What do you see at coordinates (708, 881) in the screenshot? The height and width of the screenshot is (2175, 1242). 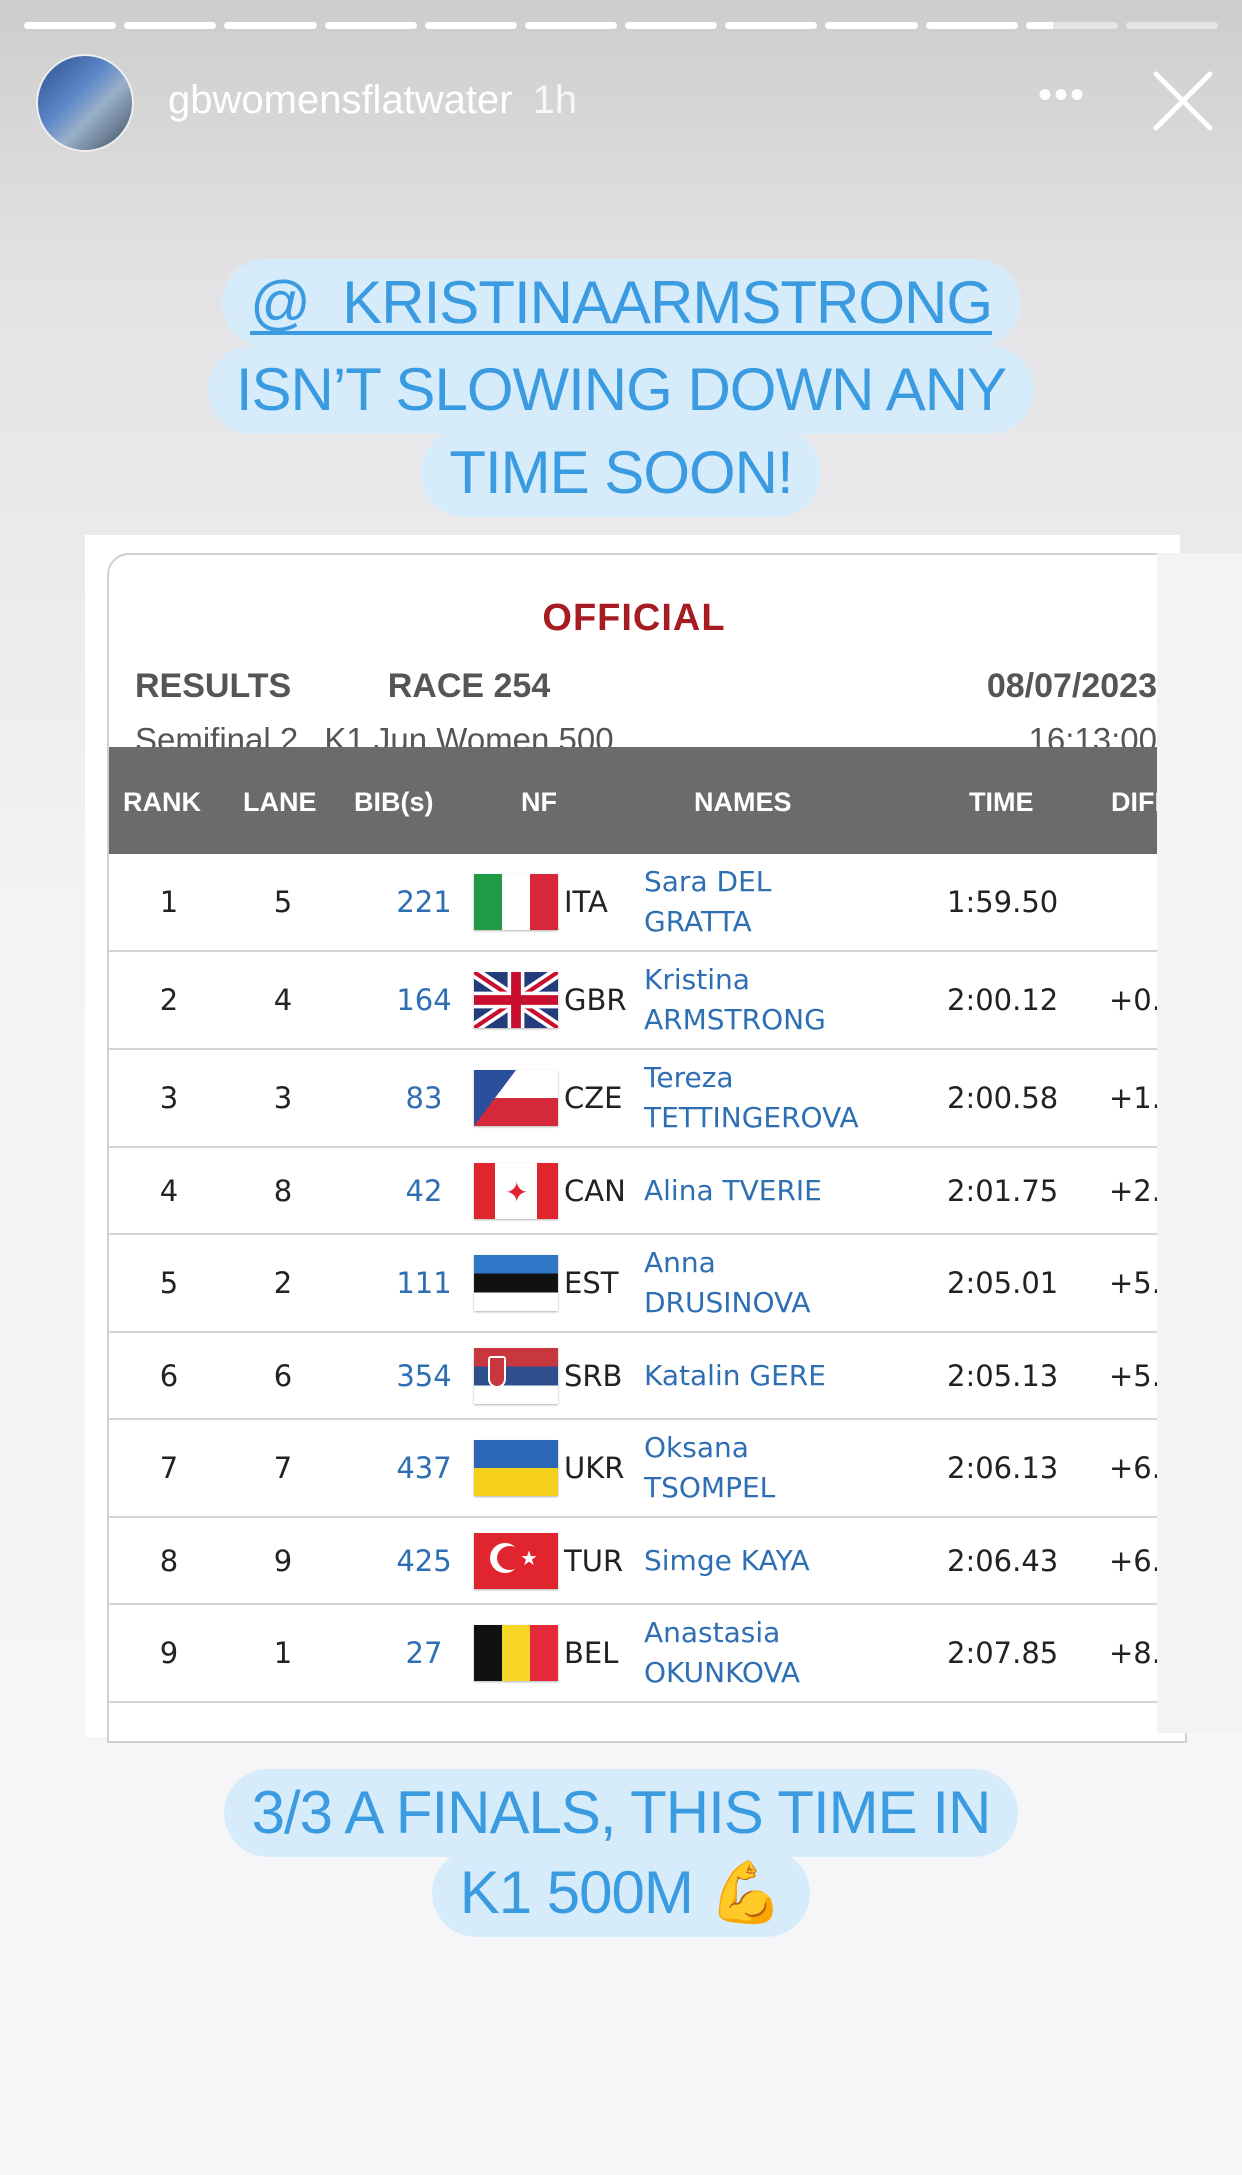 I see `athlete-name-line: Sara DEL` at bounding box center [708, 881].